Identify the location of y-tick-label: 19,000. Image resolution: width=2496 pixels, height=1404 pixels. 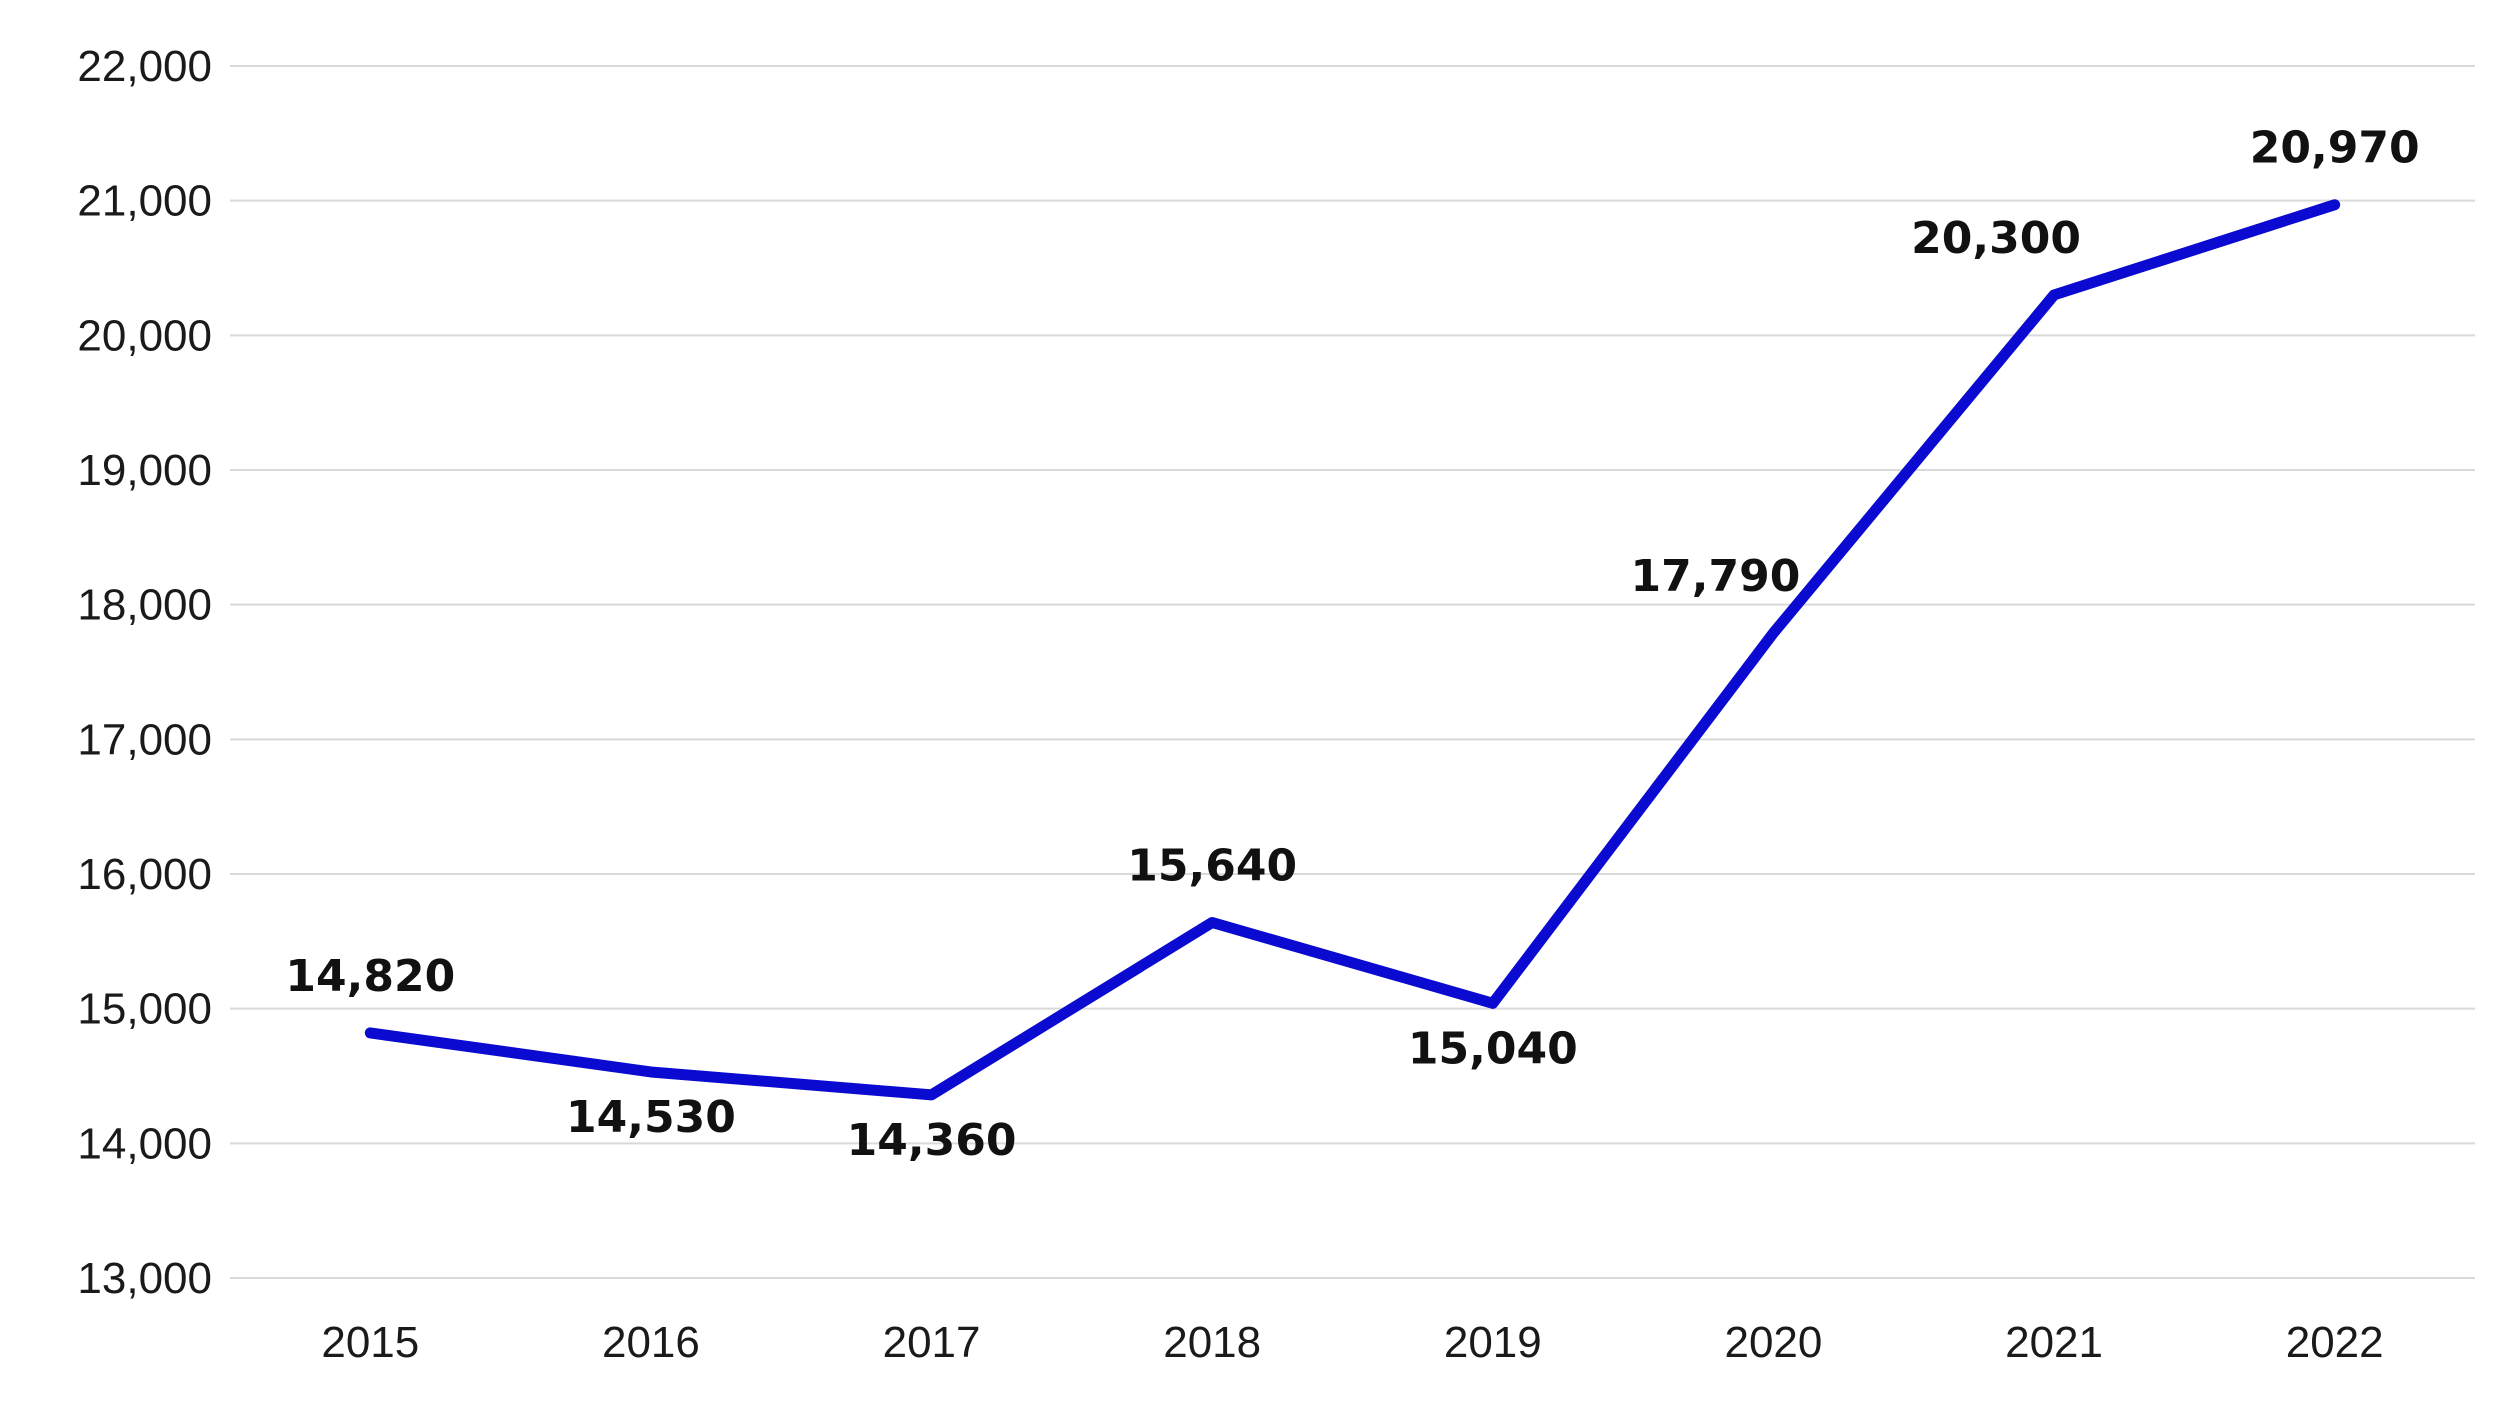
(144, 470).